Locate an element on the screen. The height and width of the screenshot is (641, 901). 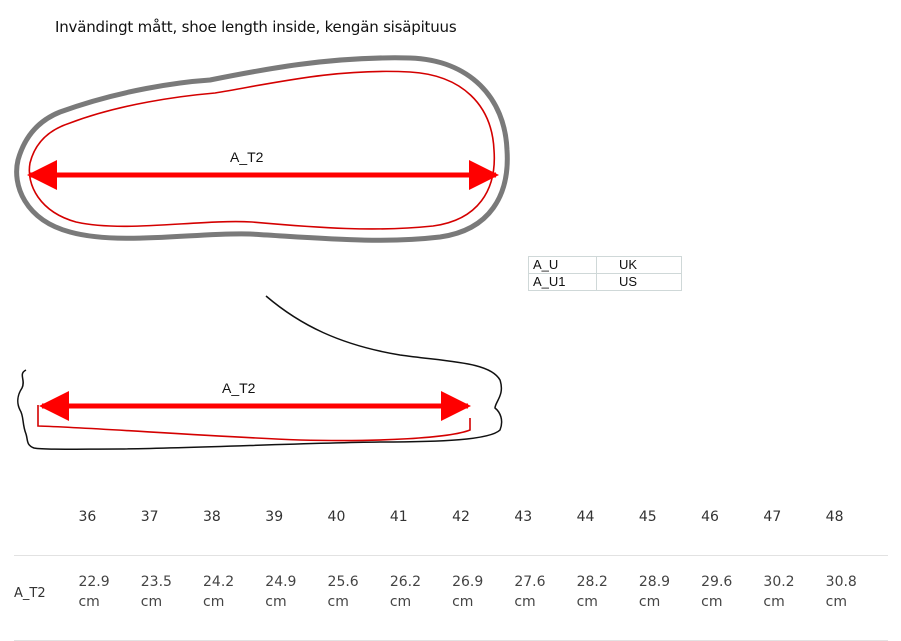
legend-value: US is located at coordinates (639, 282).